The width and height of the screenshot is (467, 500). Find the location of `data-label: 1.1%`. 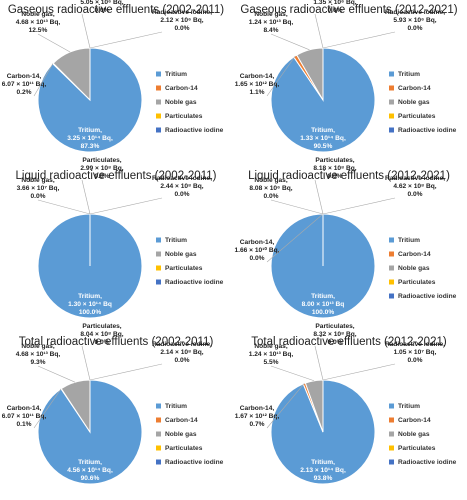

data-label: 1.1% is located at coordinates (256, 92).